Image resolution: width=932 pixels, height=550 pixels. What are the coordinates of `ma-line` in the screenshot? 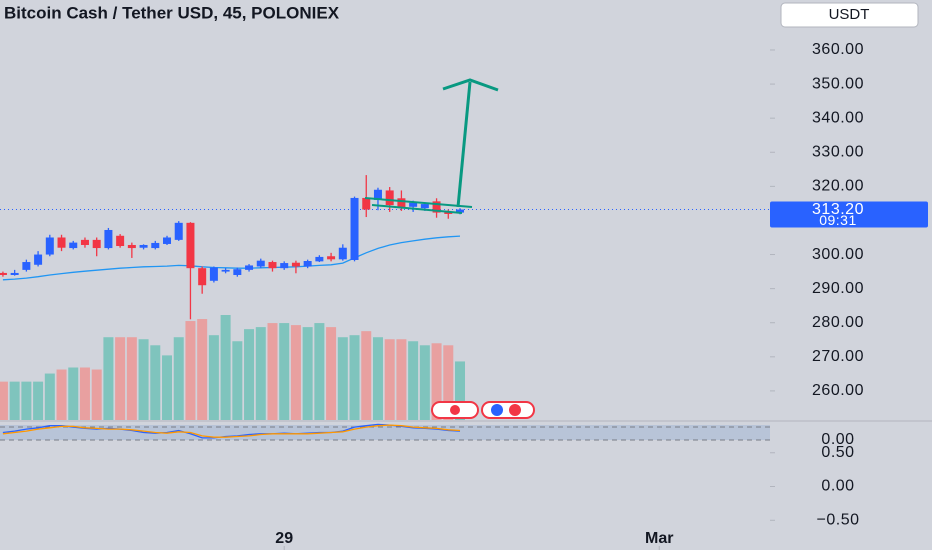 It's located at (231, 258).